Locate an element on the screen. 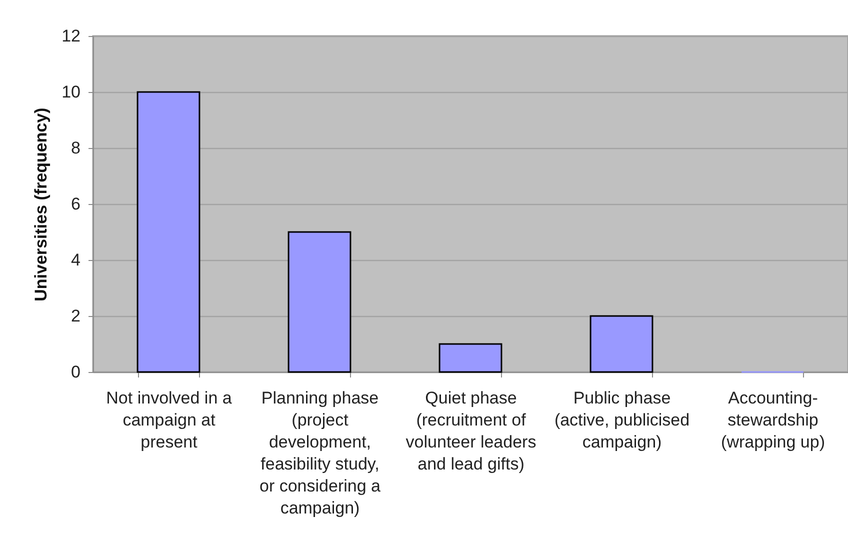  y-axis-title: Universities (frequency) is located at coordinates (41, 205).